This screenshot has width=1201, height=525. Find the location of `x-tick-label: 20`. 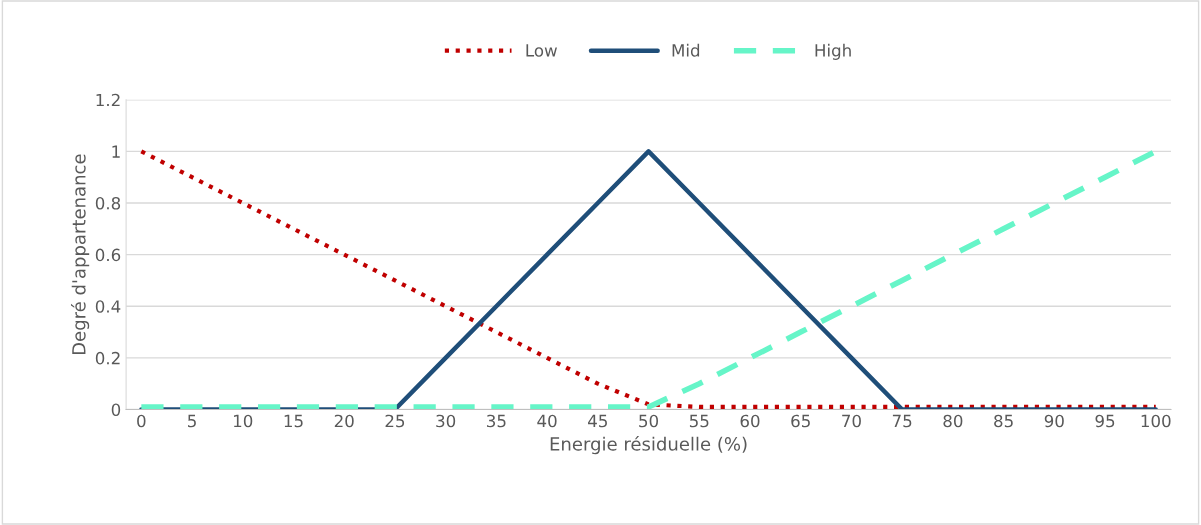

x-tick-label: 20 is located at coordinates (344, 421).